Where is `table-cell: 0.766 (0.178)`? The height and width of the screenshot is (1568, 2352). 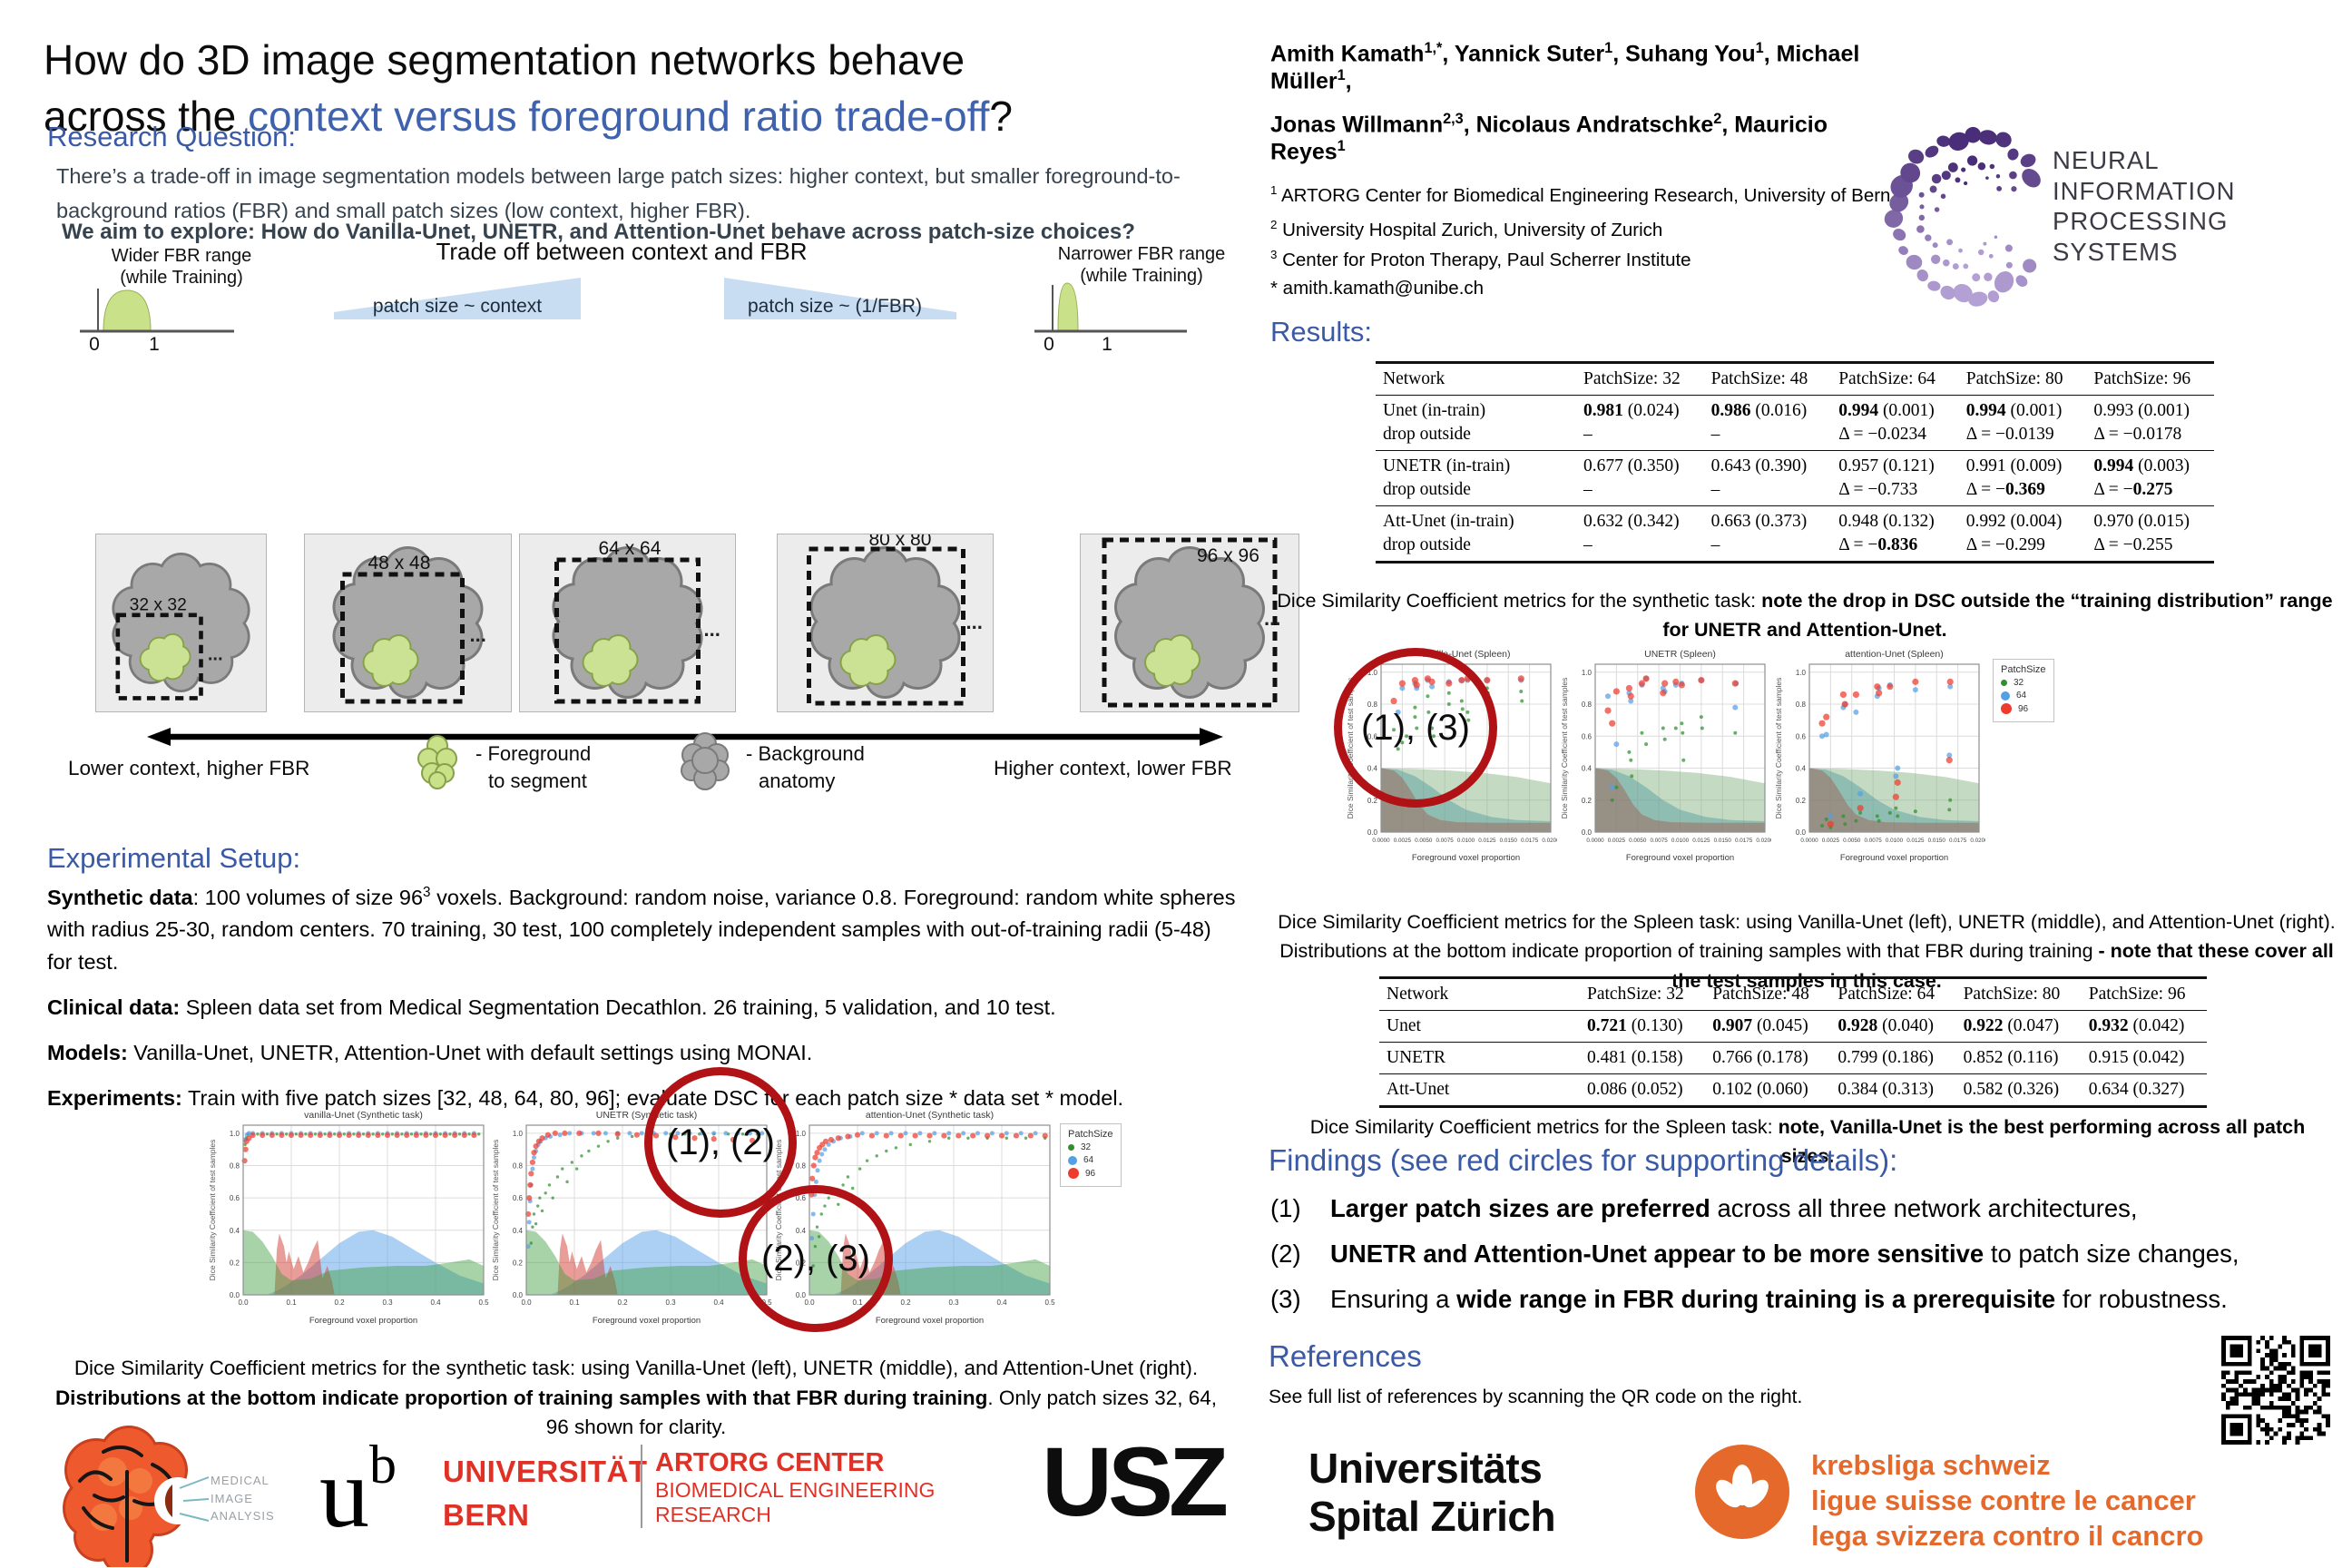 table-cell: 0.766 (0.178) is located at coordinates (1760, 1057).